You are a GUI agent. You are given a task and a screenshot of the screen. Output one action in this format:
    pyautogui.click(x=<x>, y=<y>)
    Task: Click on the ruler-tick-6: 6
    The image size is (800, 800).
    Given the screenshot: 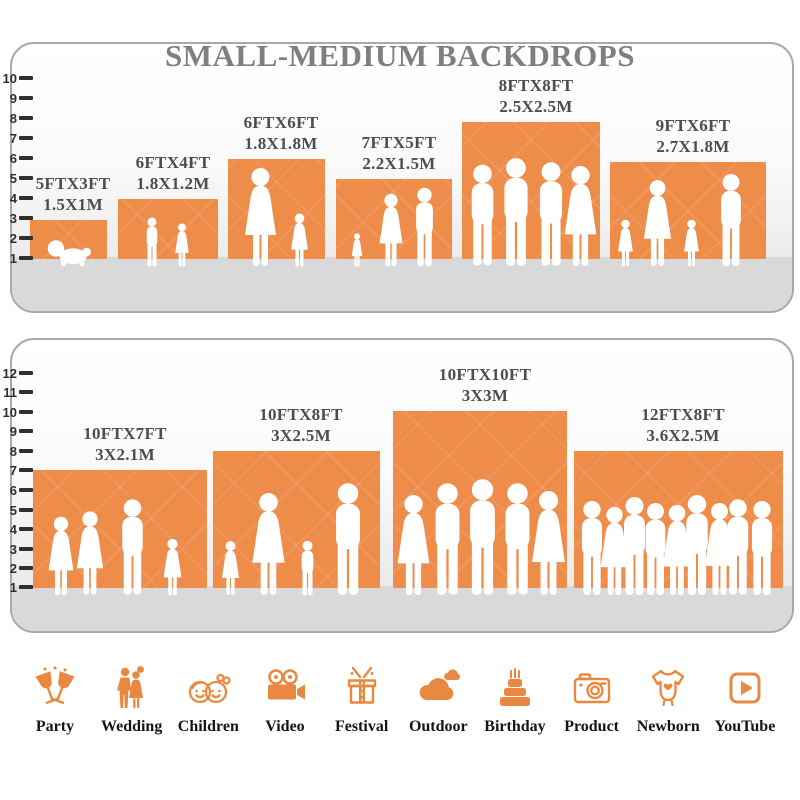 What is the action you would take?
    pyautogui.click(x=16, y=158)
    